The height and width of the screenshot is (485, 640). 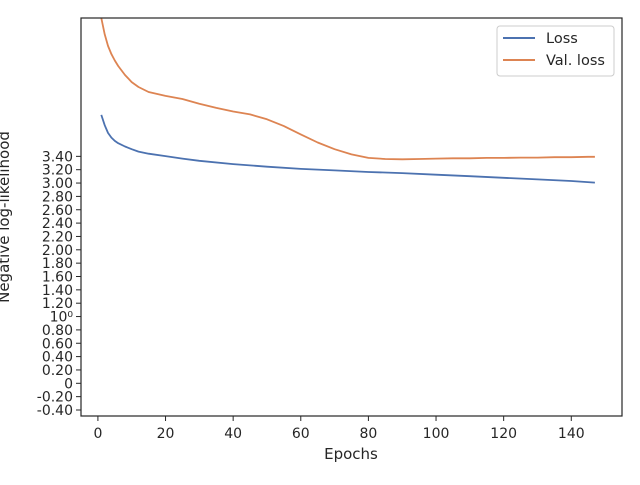 What do you see at coordinates (57, 237) in the screenshot?
I see `y-tick-label: 2.20` at bounding box center [57, 237].